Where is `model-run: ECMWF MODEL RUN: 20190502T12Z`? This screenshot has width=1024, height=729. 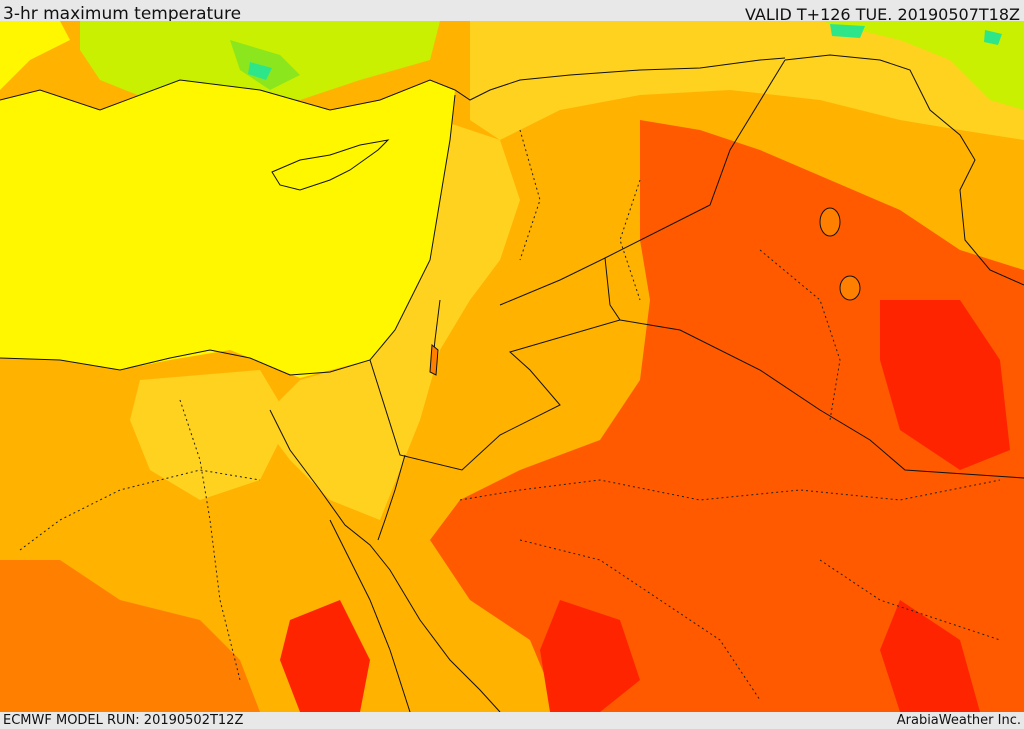
model-run: ECMWF MODEL RUN: 20190502T12Z is located at coordinates (123, 720).